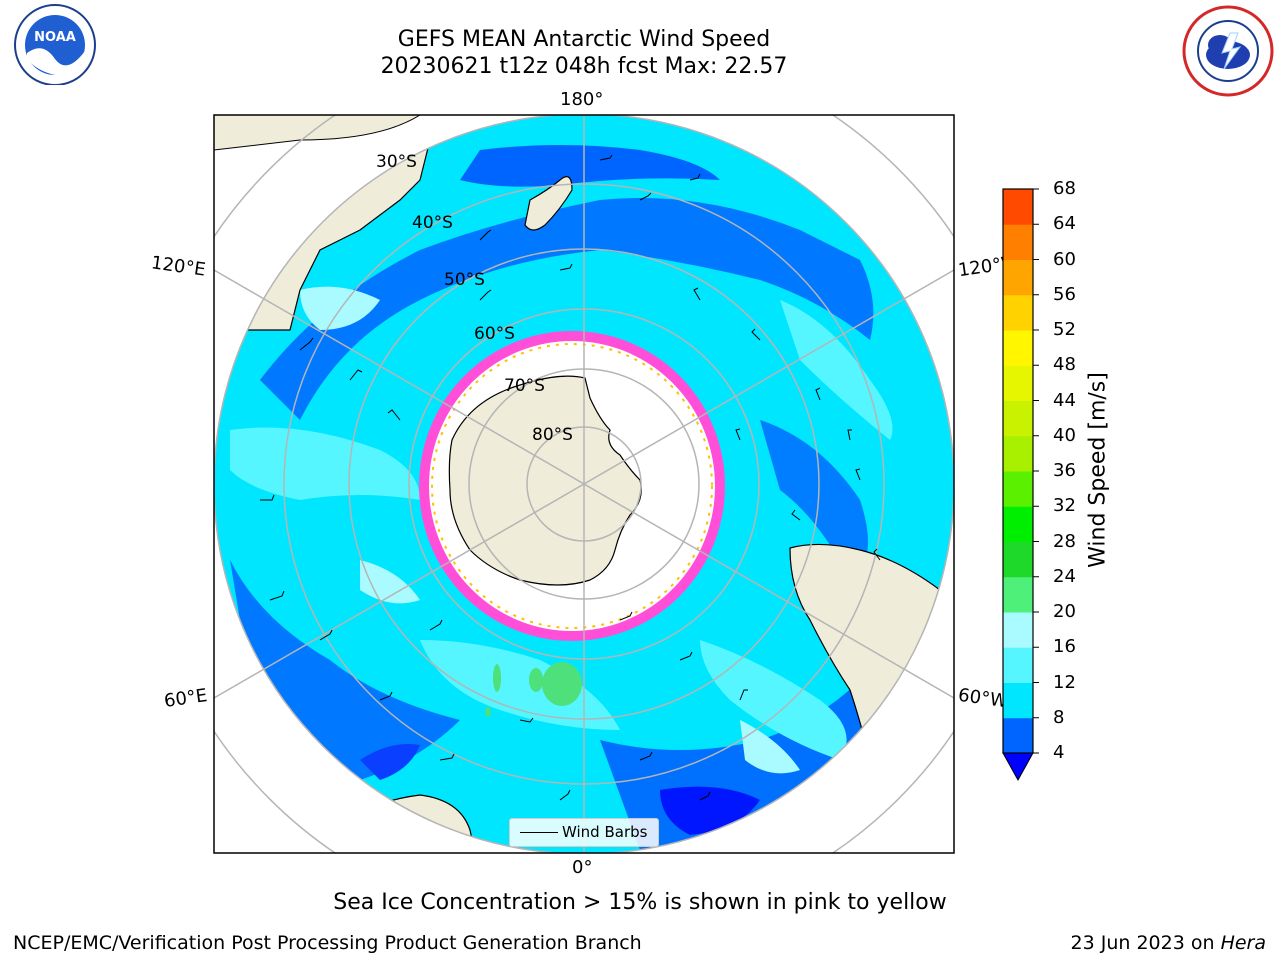 This screenshot has height=960, width=1280. What do you see at coordinates (1059, 717) in the screenshot?
I see `colorbar-tick-label: 8` at bounding box center [1059, 717].